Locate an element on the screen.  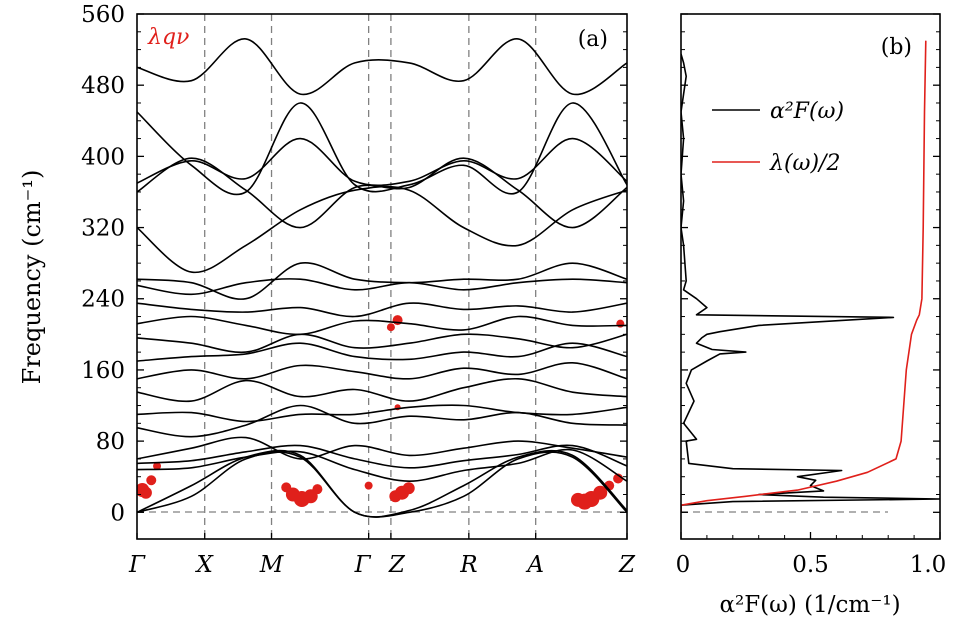
y-tick-label: 160 is located at coordinates (103, 371).